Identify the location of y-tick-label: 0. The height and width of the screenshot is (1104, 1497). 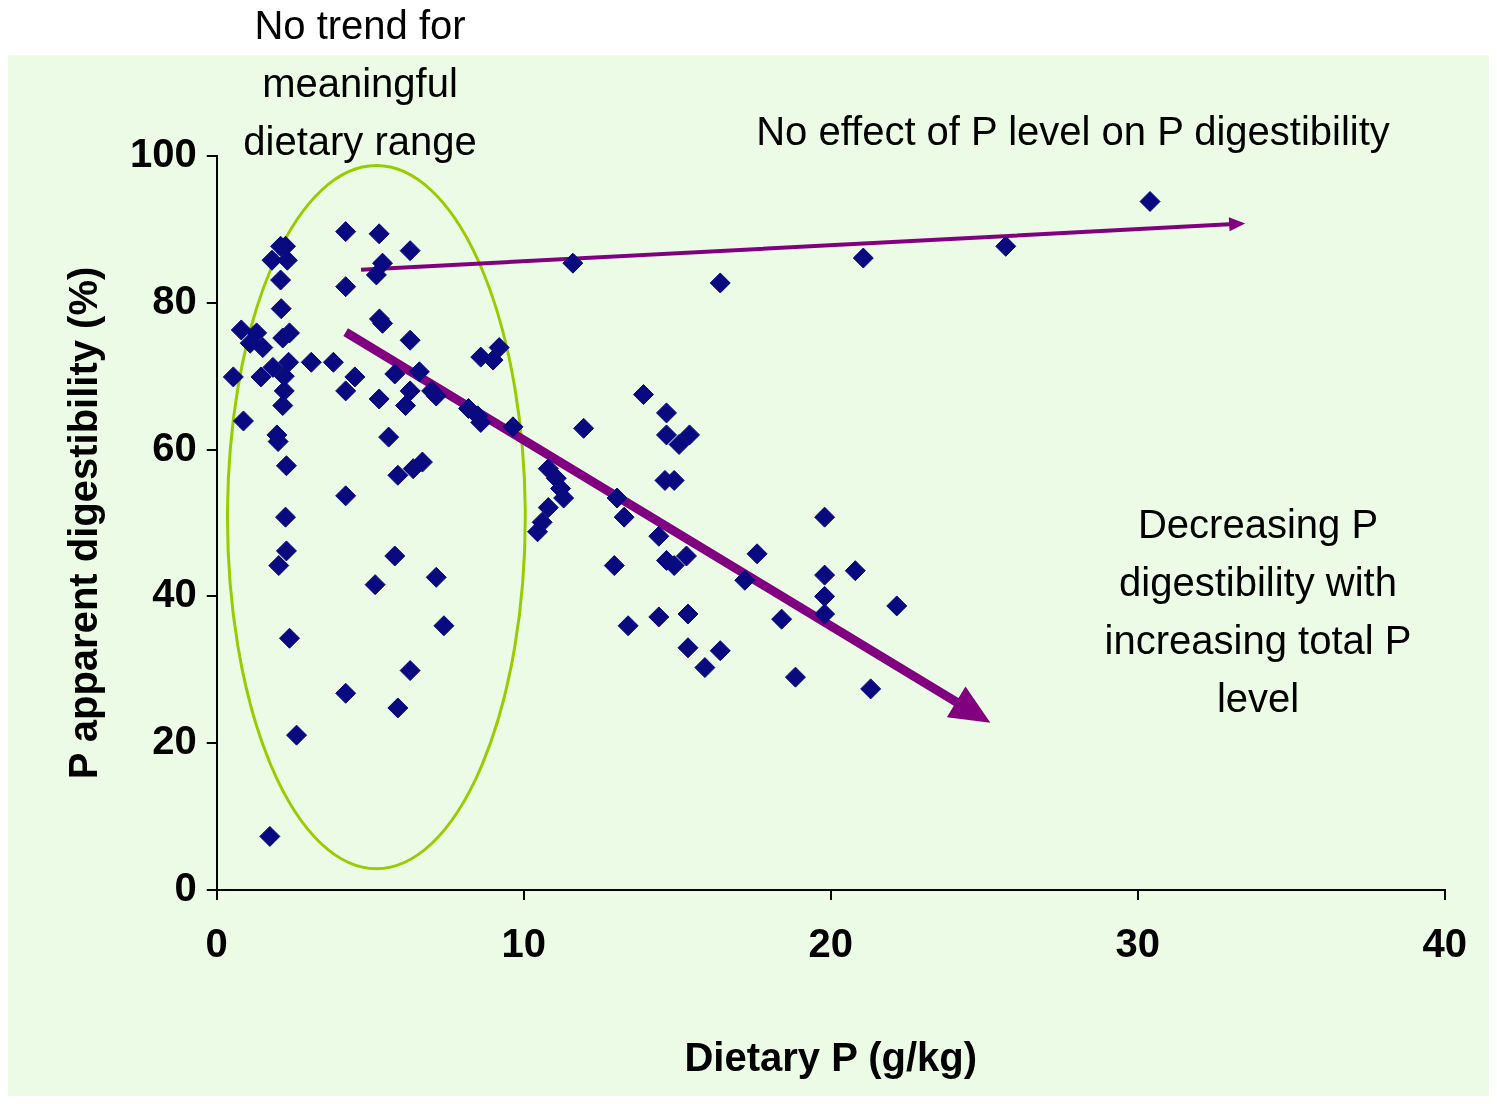
(185, 887).